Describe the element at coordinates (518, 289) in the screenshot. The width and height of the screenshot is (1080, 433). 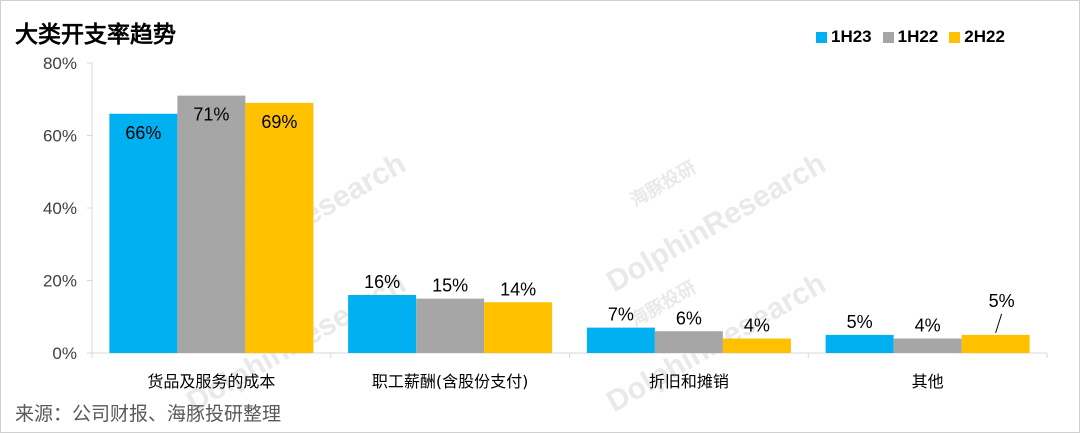
I see `data-label: 14%` at that location.